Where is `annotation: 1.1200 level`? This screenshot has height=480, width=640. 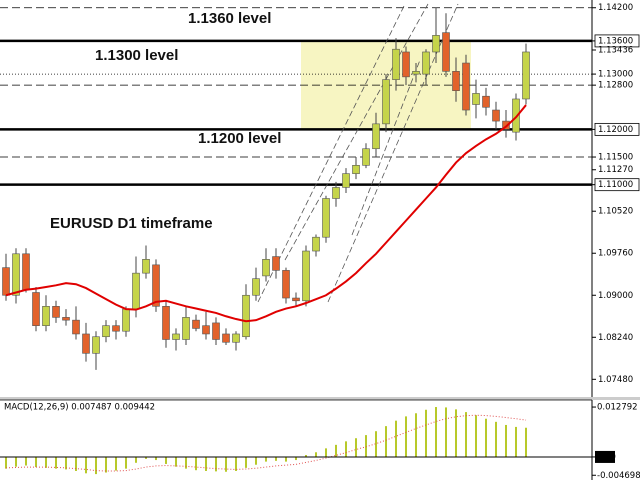 annotation: 1.1200 level is located at coordinates (239, 138).